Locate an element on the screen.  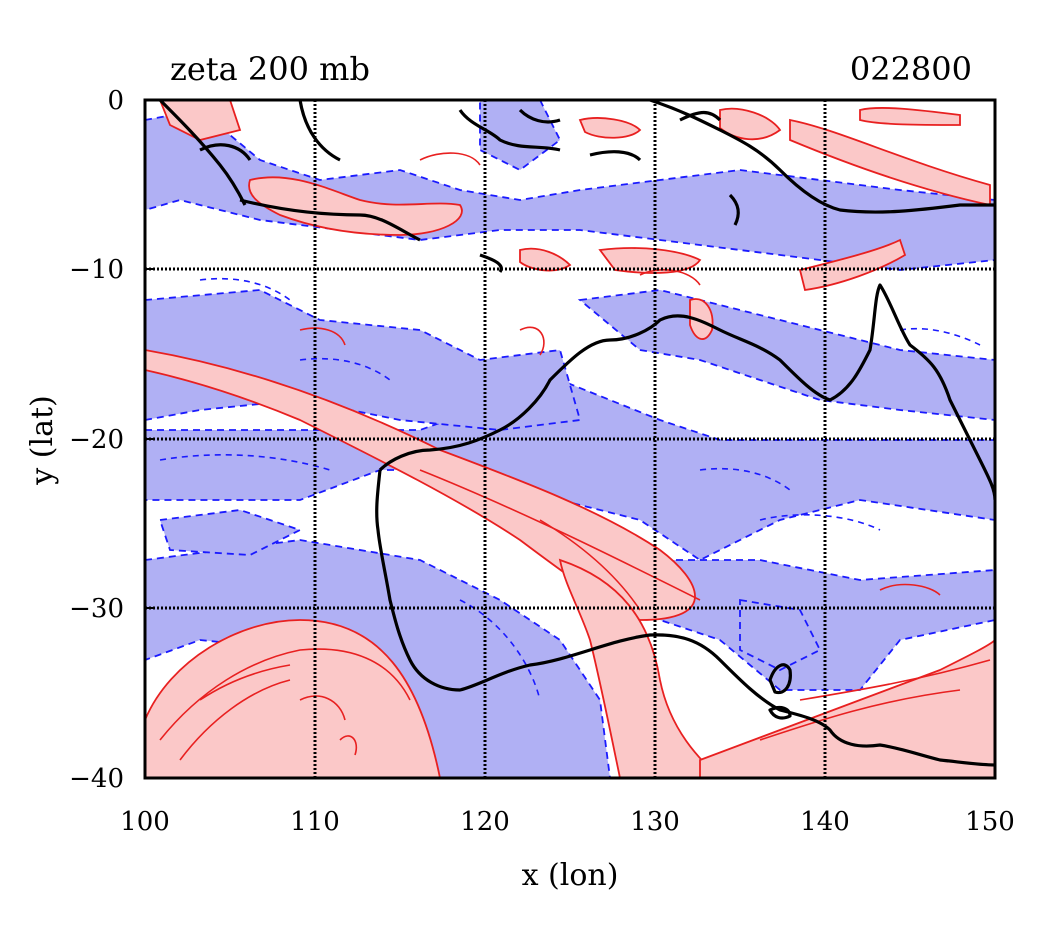
x-tick-label: 100 is located at coordinates (145, 822).